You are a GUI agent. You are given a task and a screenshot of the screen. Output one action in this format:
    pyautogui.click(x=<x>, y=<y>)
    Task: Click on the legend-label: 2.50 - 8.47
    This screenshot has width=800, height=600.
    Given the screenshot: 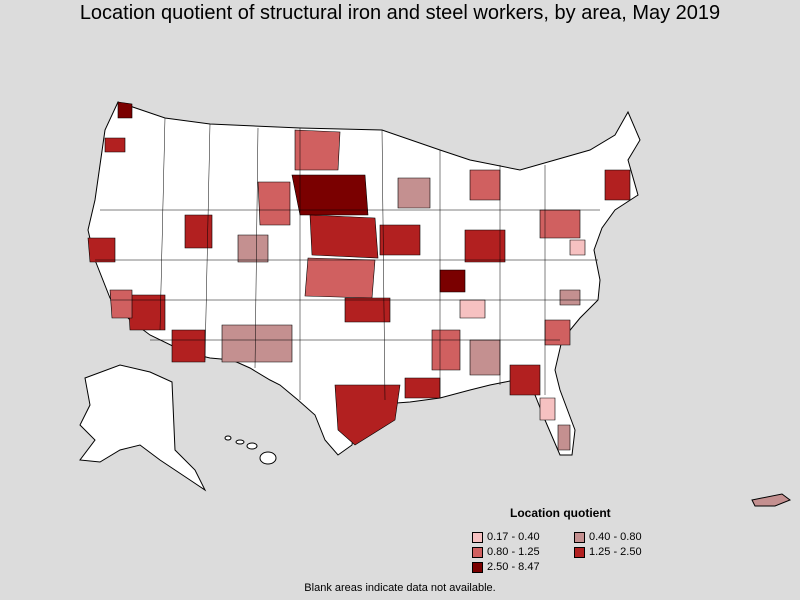 What is the action you would take?
    pyautogui.click(x=513, y=567)
    